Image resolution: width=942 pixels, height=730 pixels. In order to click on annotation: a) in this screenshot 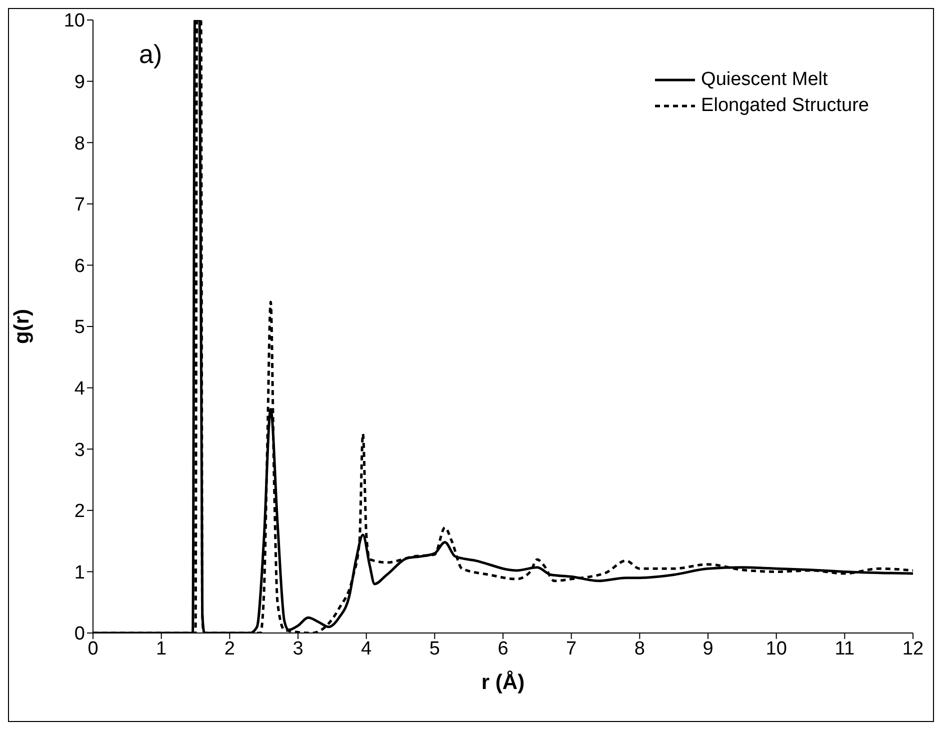, I will do `click(150, 54)`.